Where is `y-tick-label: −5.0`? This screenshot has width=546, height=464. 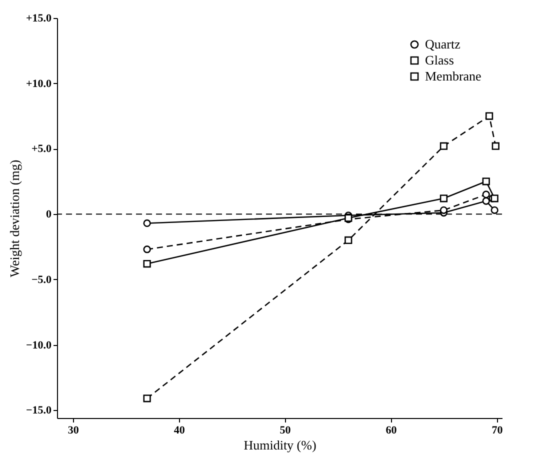
y-tick-label: −5.0 is located at coordinates (41, 280).